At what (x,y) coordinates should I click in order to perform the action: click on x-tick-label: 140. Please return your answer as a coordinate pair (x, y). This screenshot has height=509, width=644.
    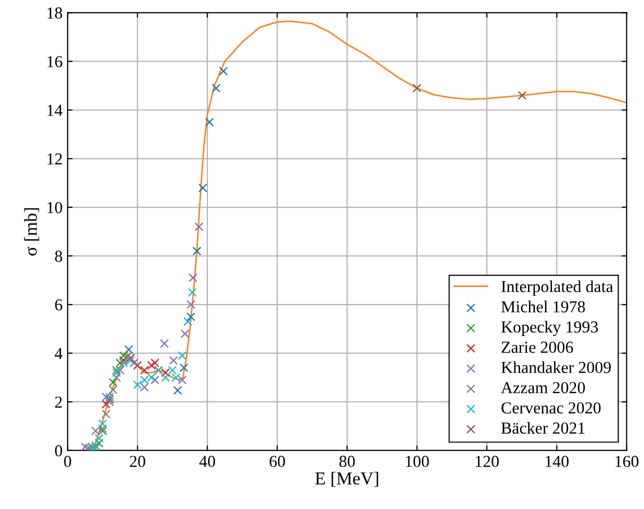
    Looking at the image, I should click on (557, 462).